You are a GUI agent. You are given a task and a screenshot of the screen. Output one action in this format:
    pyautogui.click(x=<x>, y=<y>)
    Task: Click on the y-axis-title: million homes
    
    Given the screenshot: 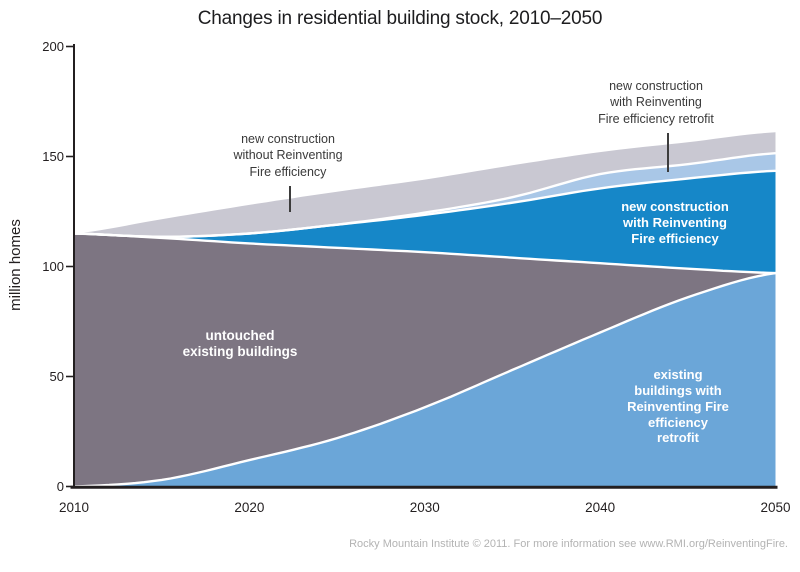 What is the action you would take?
    pyautogui.click(x=15, y=265)
    